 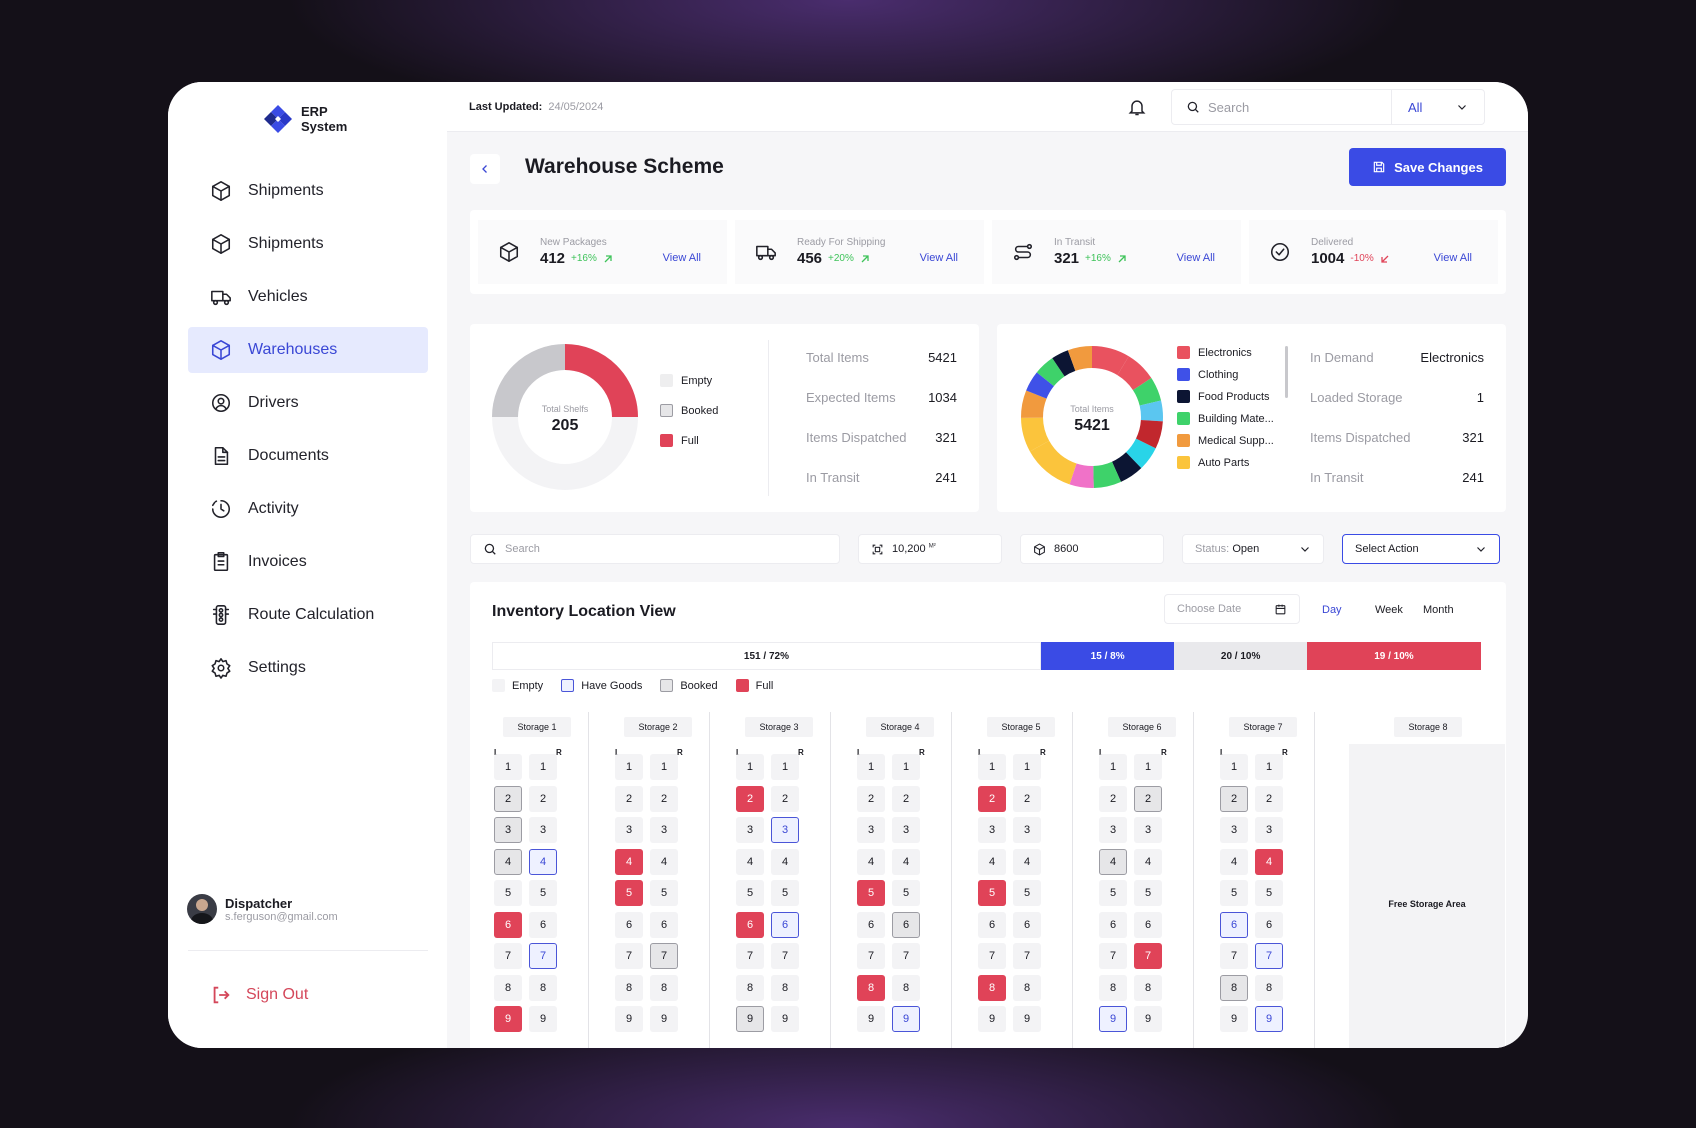 I want to click on sidebar-item-warehouses: Warehouses, so click(x=308, y=350).